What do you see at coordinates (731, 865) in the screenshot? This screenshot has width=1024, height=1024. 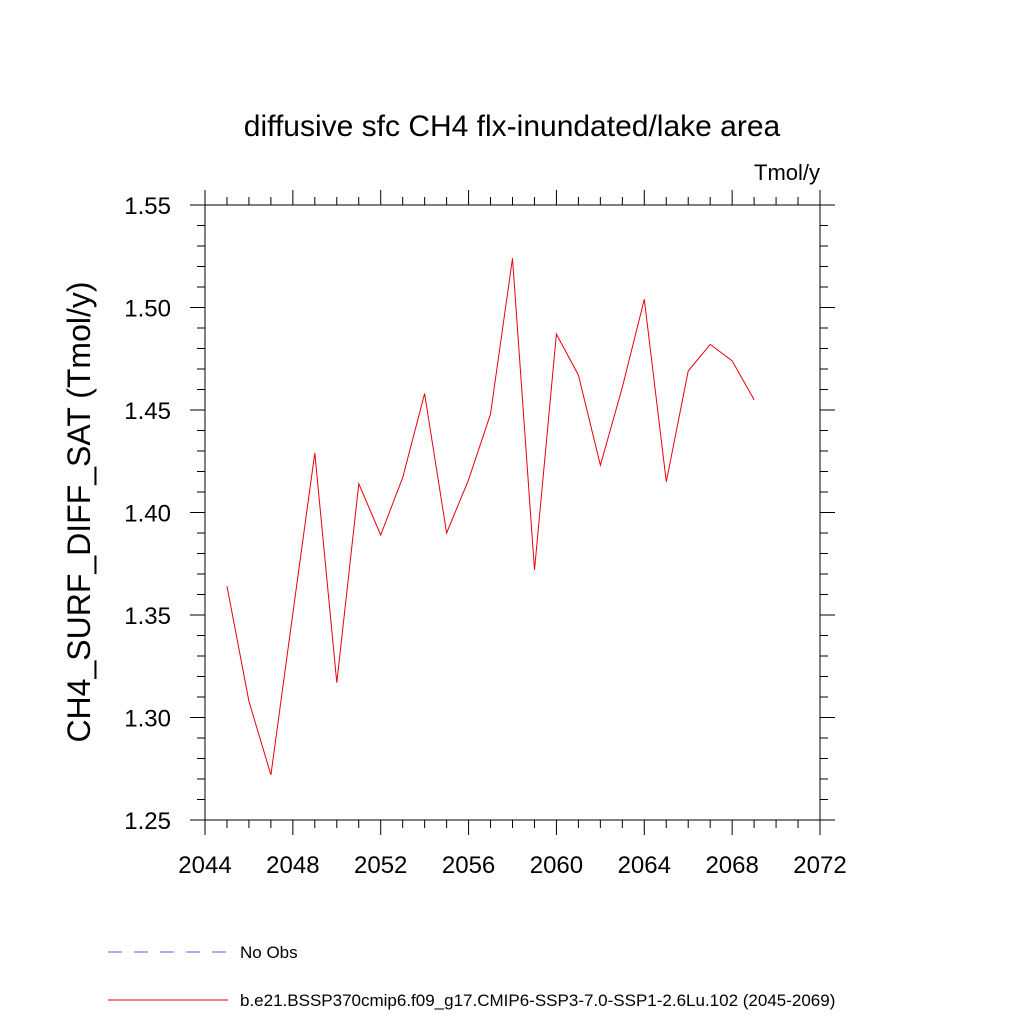 I see `x-tick-label: 2068` at bounding box center [731, 865].